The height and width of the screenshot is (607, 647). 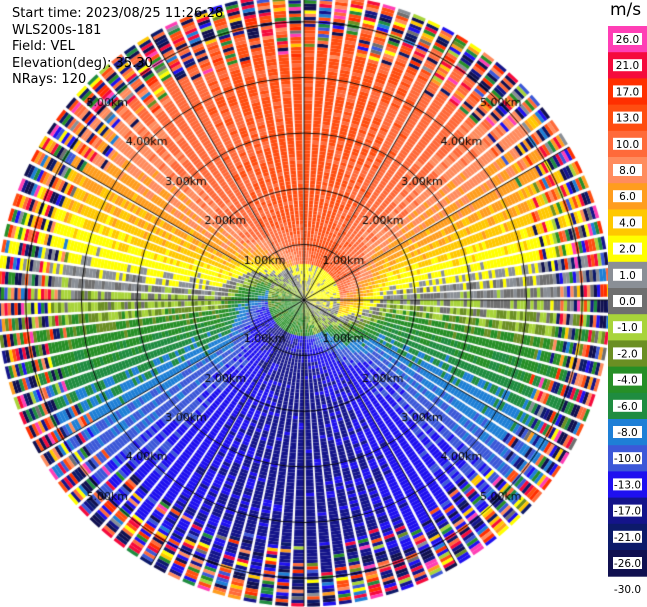 I want to click on colorbar-tick-label: -1.0, so click(x=627, y=328).